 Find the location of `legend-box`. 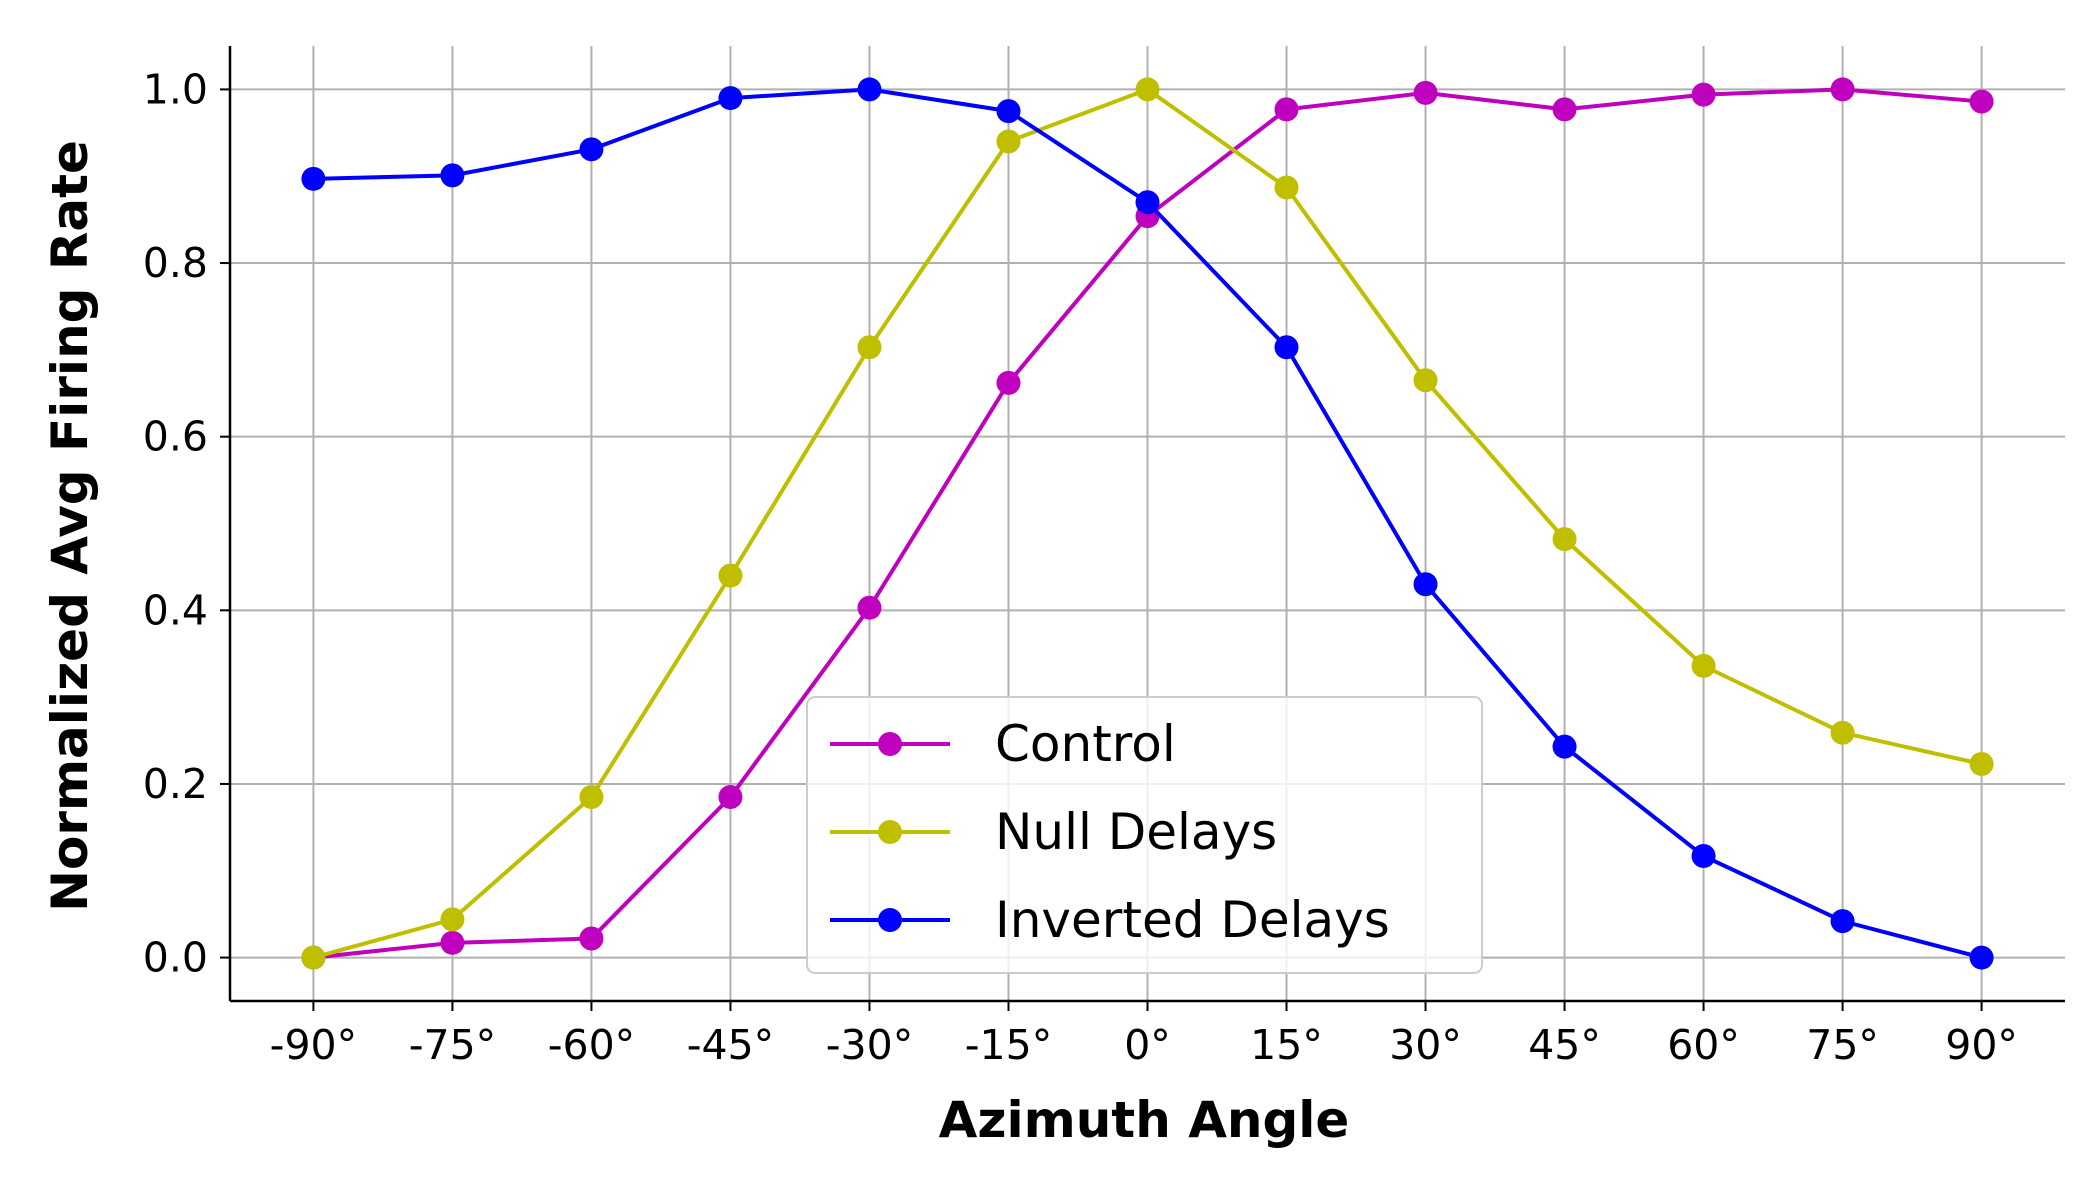

legend-box is located at coordinates (1144, 835).